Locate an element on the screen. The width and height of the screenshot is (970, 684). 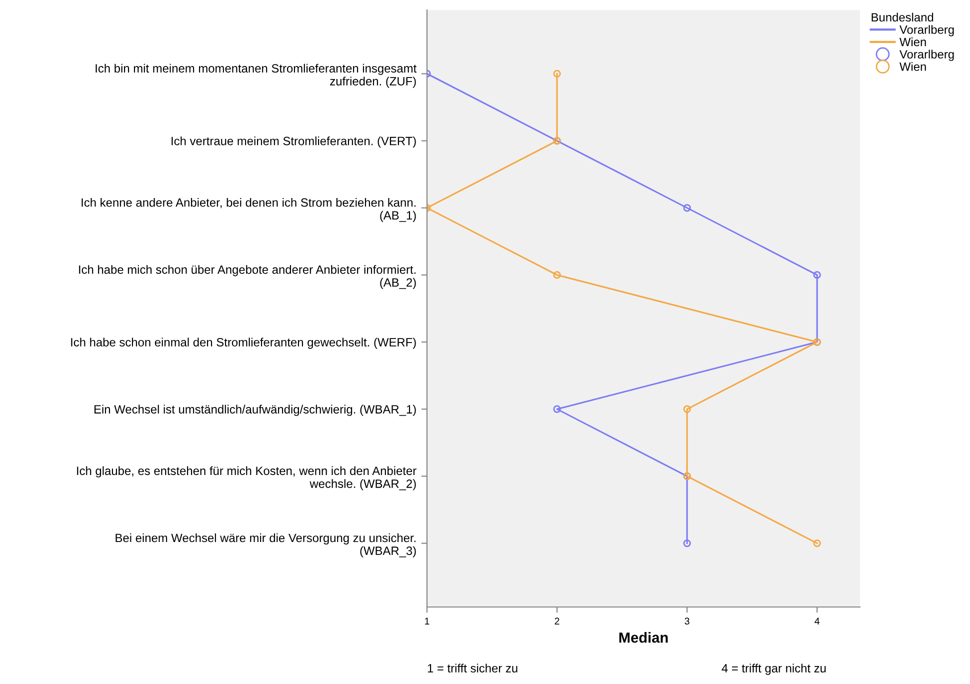
x-axis-title: Median is located at coordinates (643, 637).